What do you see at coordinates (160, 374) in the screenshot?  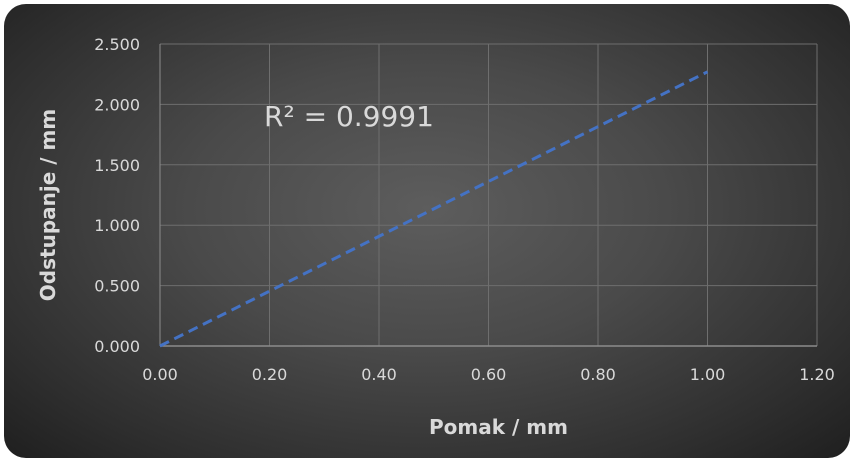 I see `x-tick-label: 0.00` at bounding box center [160, 374].